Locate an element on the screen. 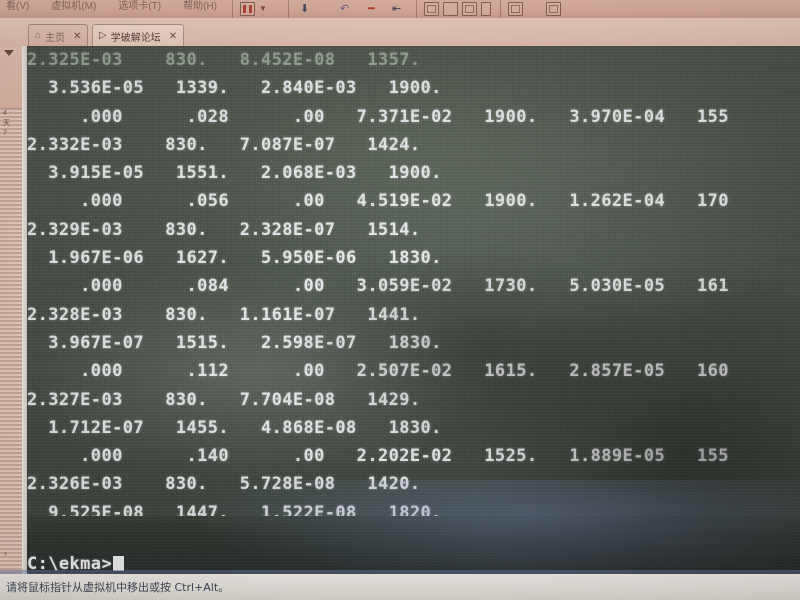 The image size is (800, 600). toolbar-group-views is located at coordinates (457, 9).